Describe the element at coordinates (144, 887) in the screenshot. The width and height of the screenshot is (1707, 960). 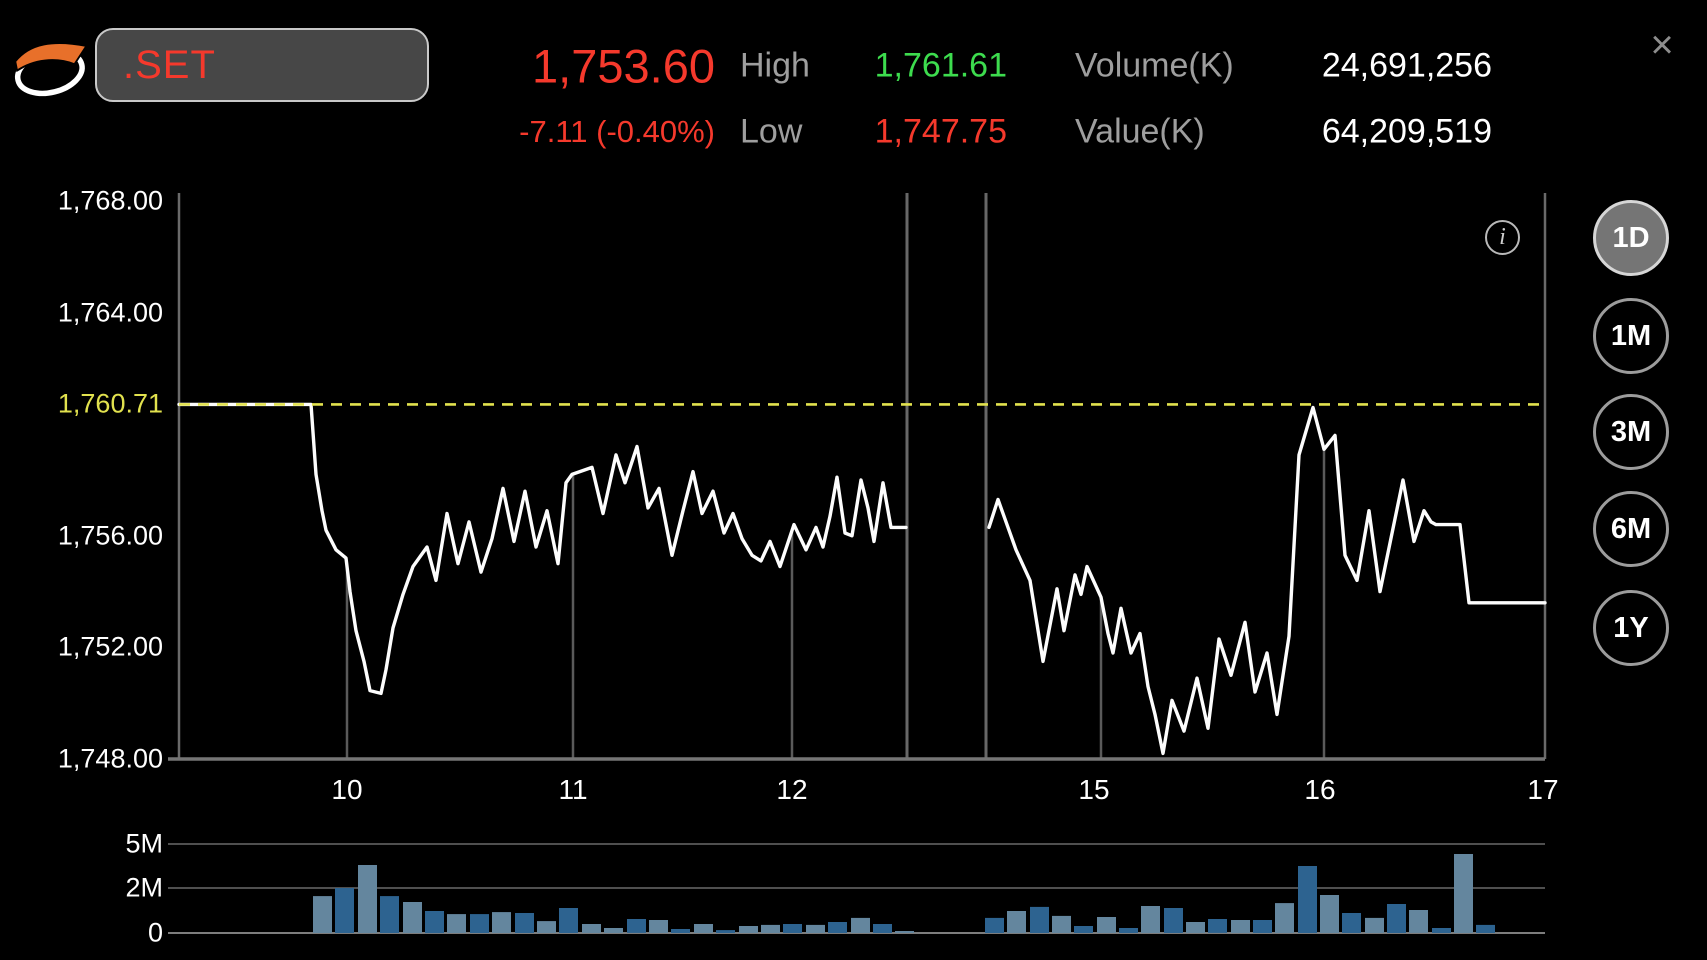
I see `volume-axis-tick: 2M` at that location.